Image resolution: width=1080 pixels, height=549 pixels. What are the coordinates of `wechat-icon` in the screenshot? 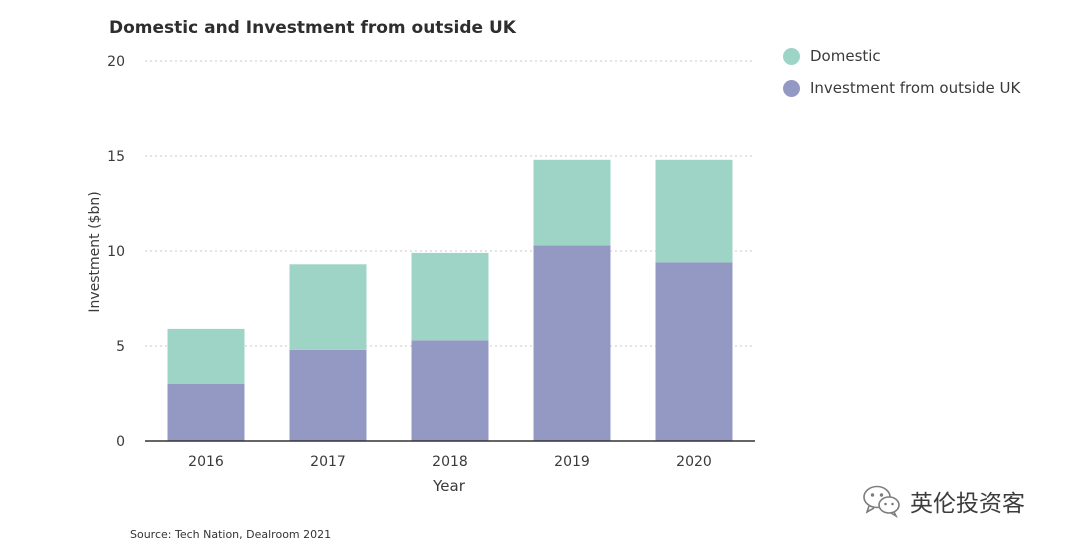 It's located at (881, 501).